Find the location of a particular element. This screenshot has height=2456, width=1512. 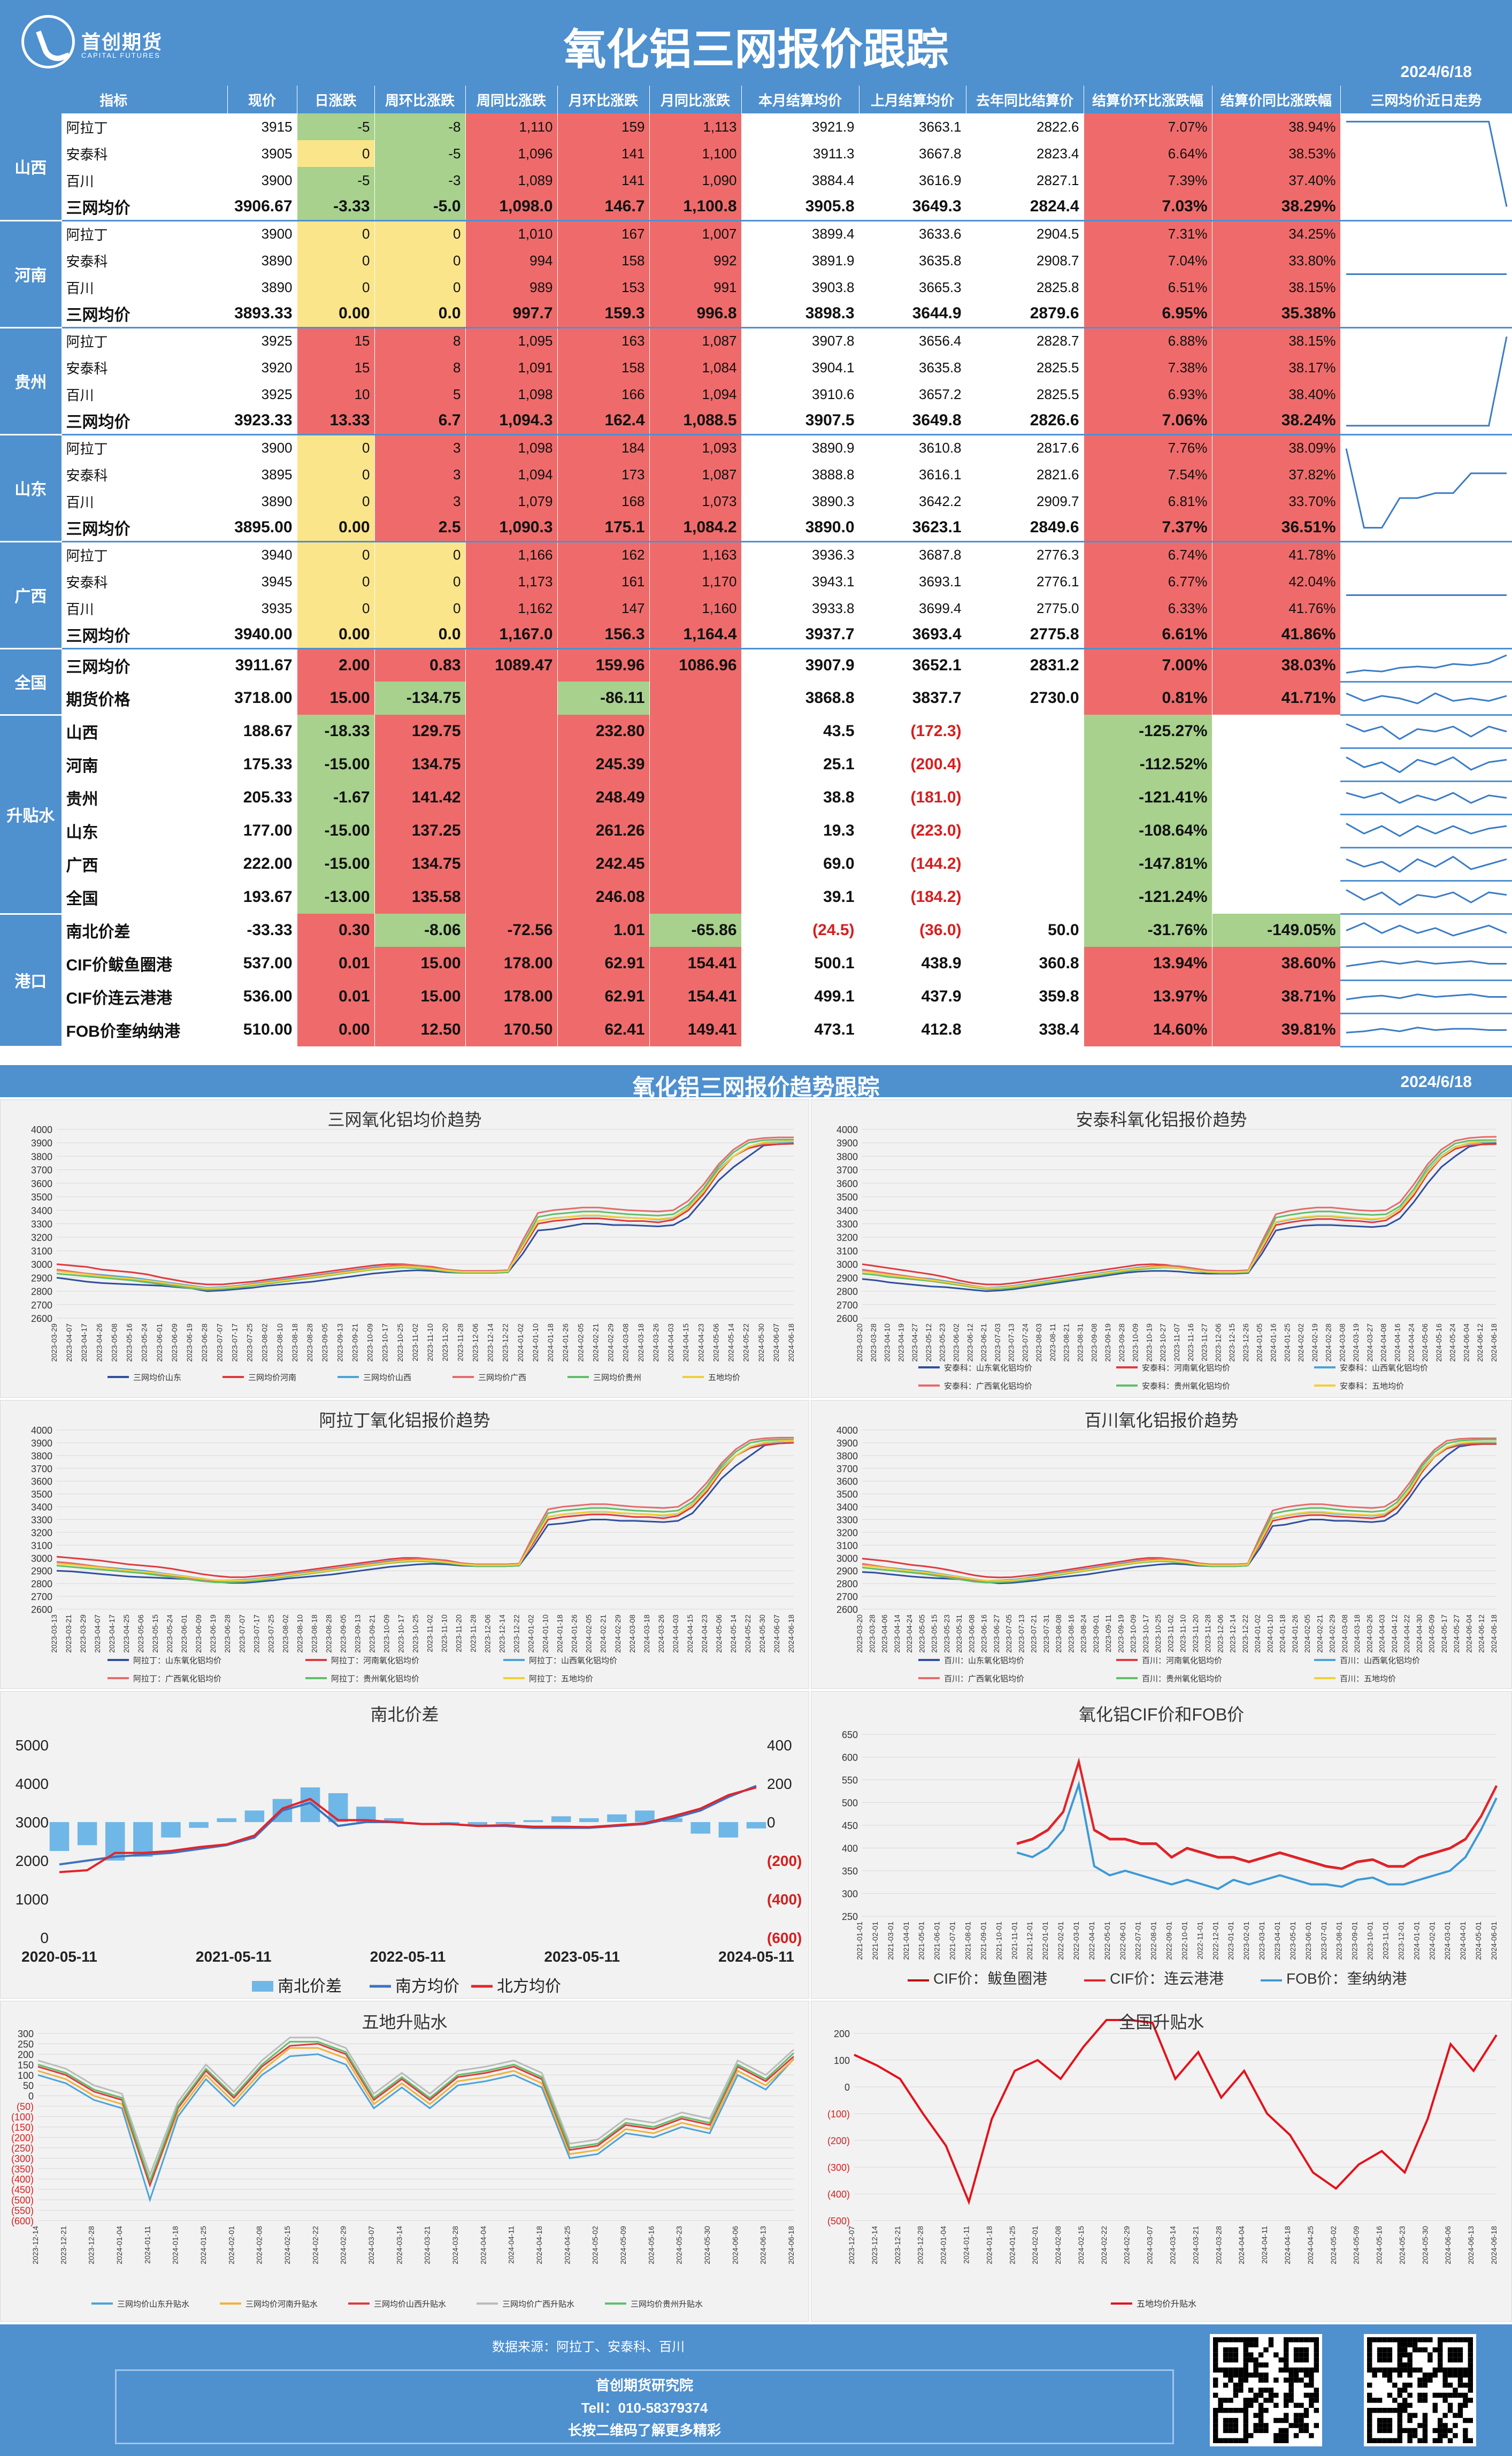

table-cell: 438.9 is located at coordinates (912, 963).